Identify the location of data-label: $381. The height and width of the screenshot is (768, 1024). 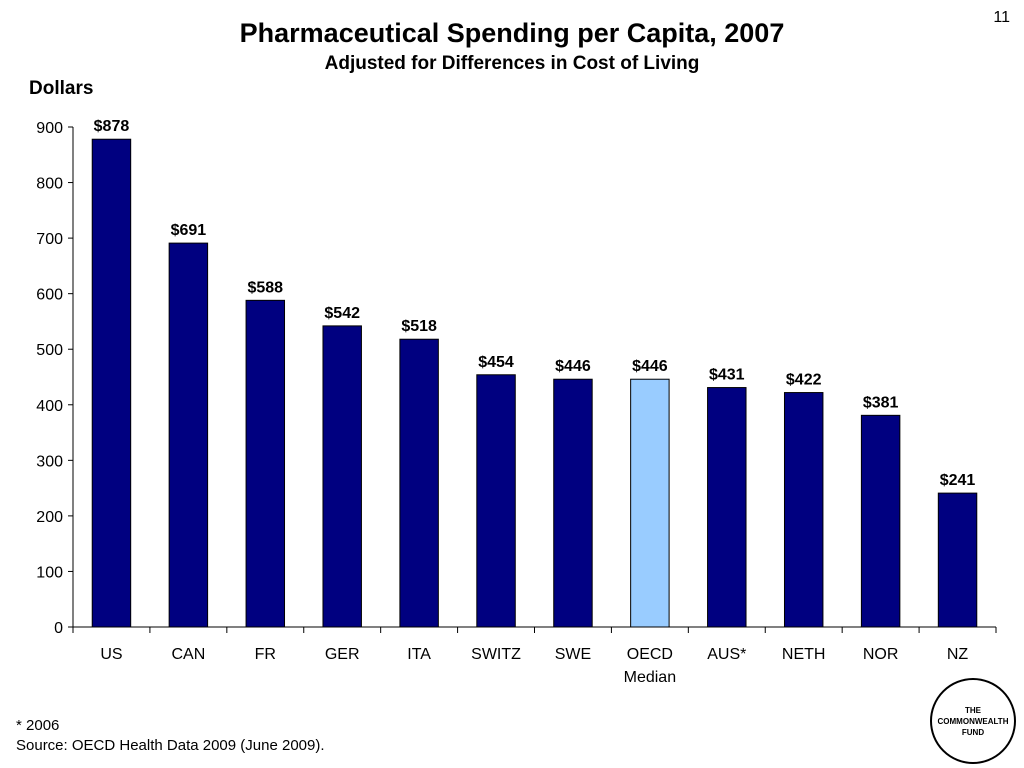
(881, 402).